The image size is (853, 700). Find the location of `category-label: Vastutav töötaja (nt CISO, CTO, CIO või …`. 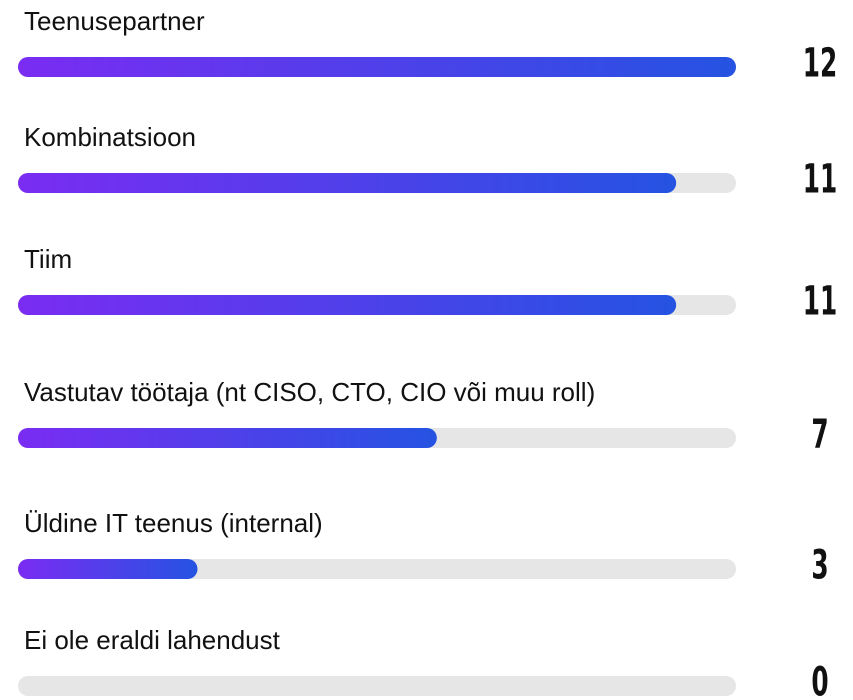

category-label: Vastutav töötaja (nt CISO, CTO, CIO või … is located at coordinates (309, 392).